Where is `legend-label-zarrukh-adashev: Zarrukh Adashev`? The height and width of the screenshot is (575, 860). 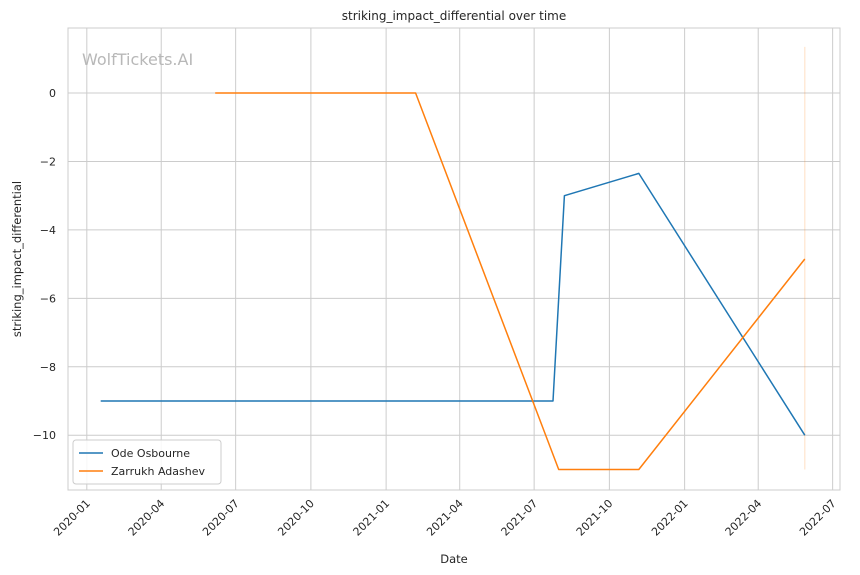
legend-label-zarrukh-adashev: Zarrukh Adashev is located at coordinates (158, 471).